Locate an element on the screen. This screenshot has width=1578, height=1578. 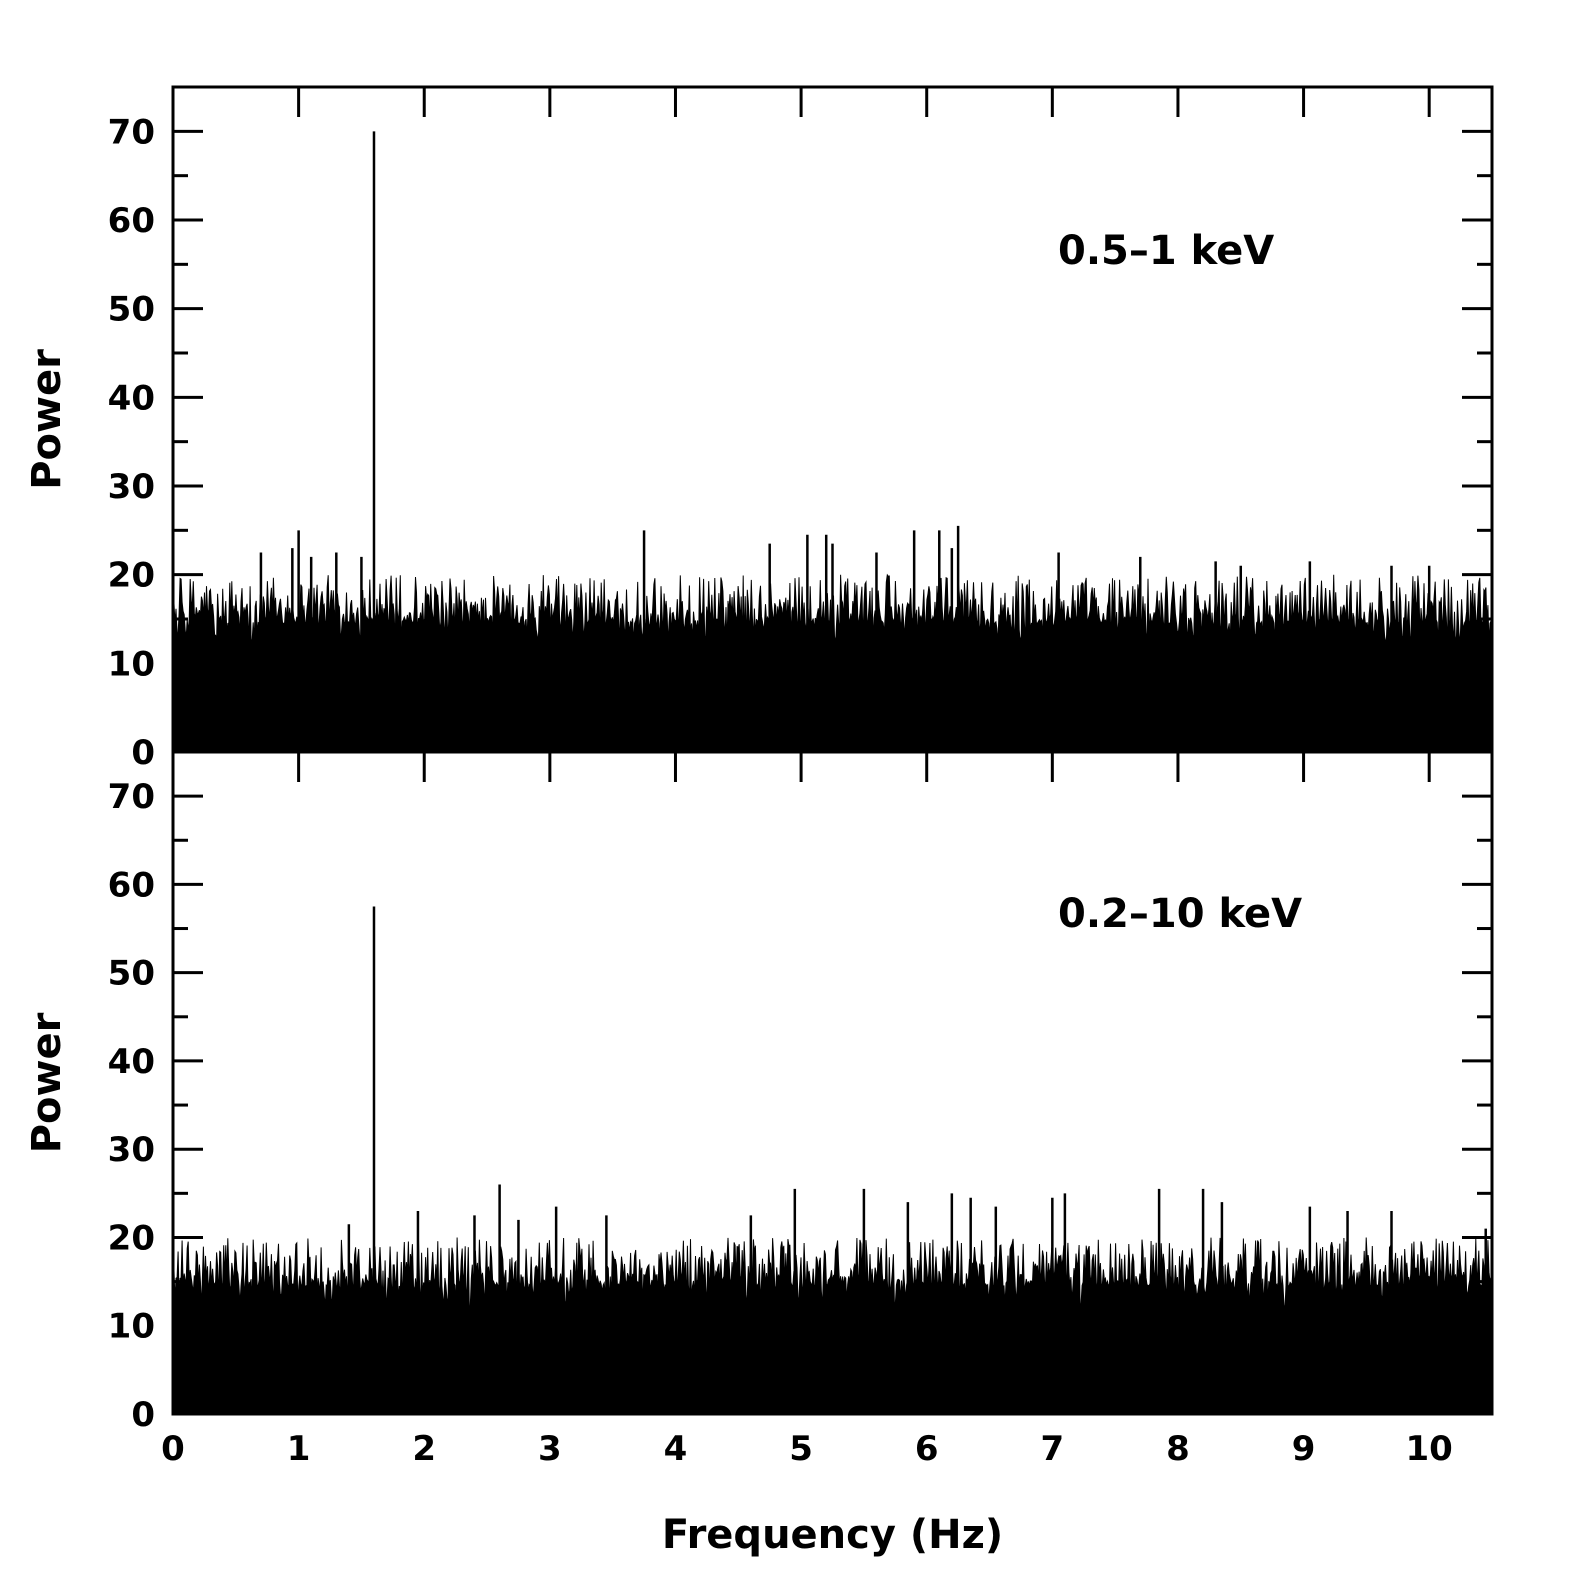
energy-band-annotation: 0.2–10 keV is located at coordinates (1180, 914).